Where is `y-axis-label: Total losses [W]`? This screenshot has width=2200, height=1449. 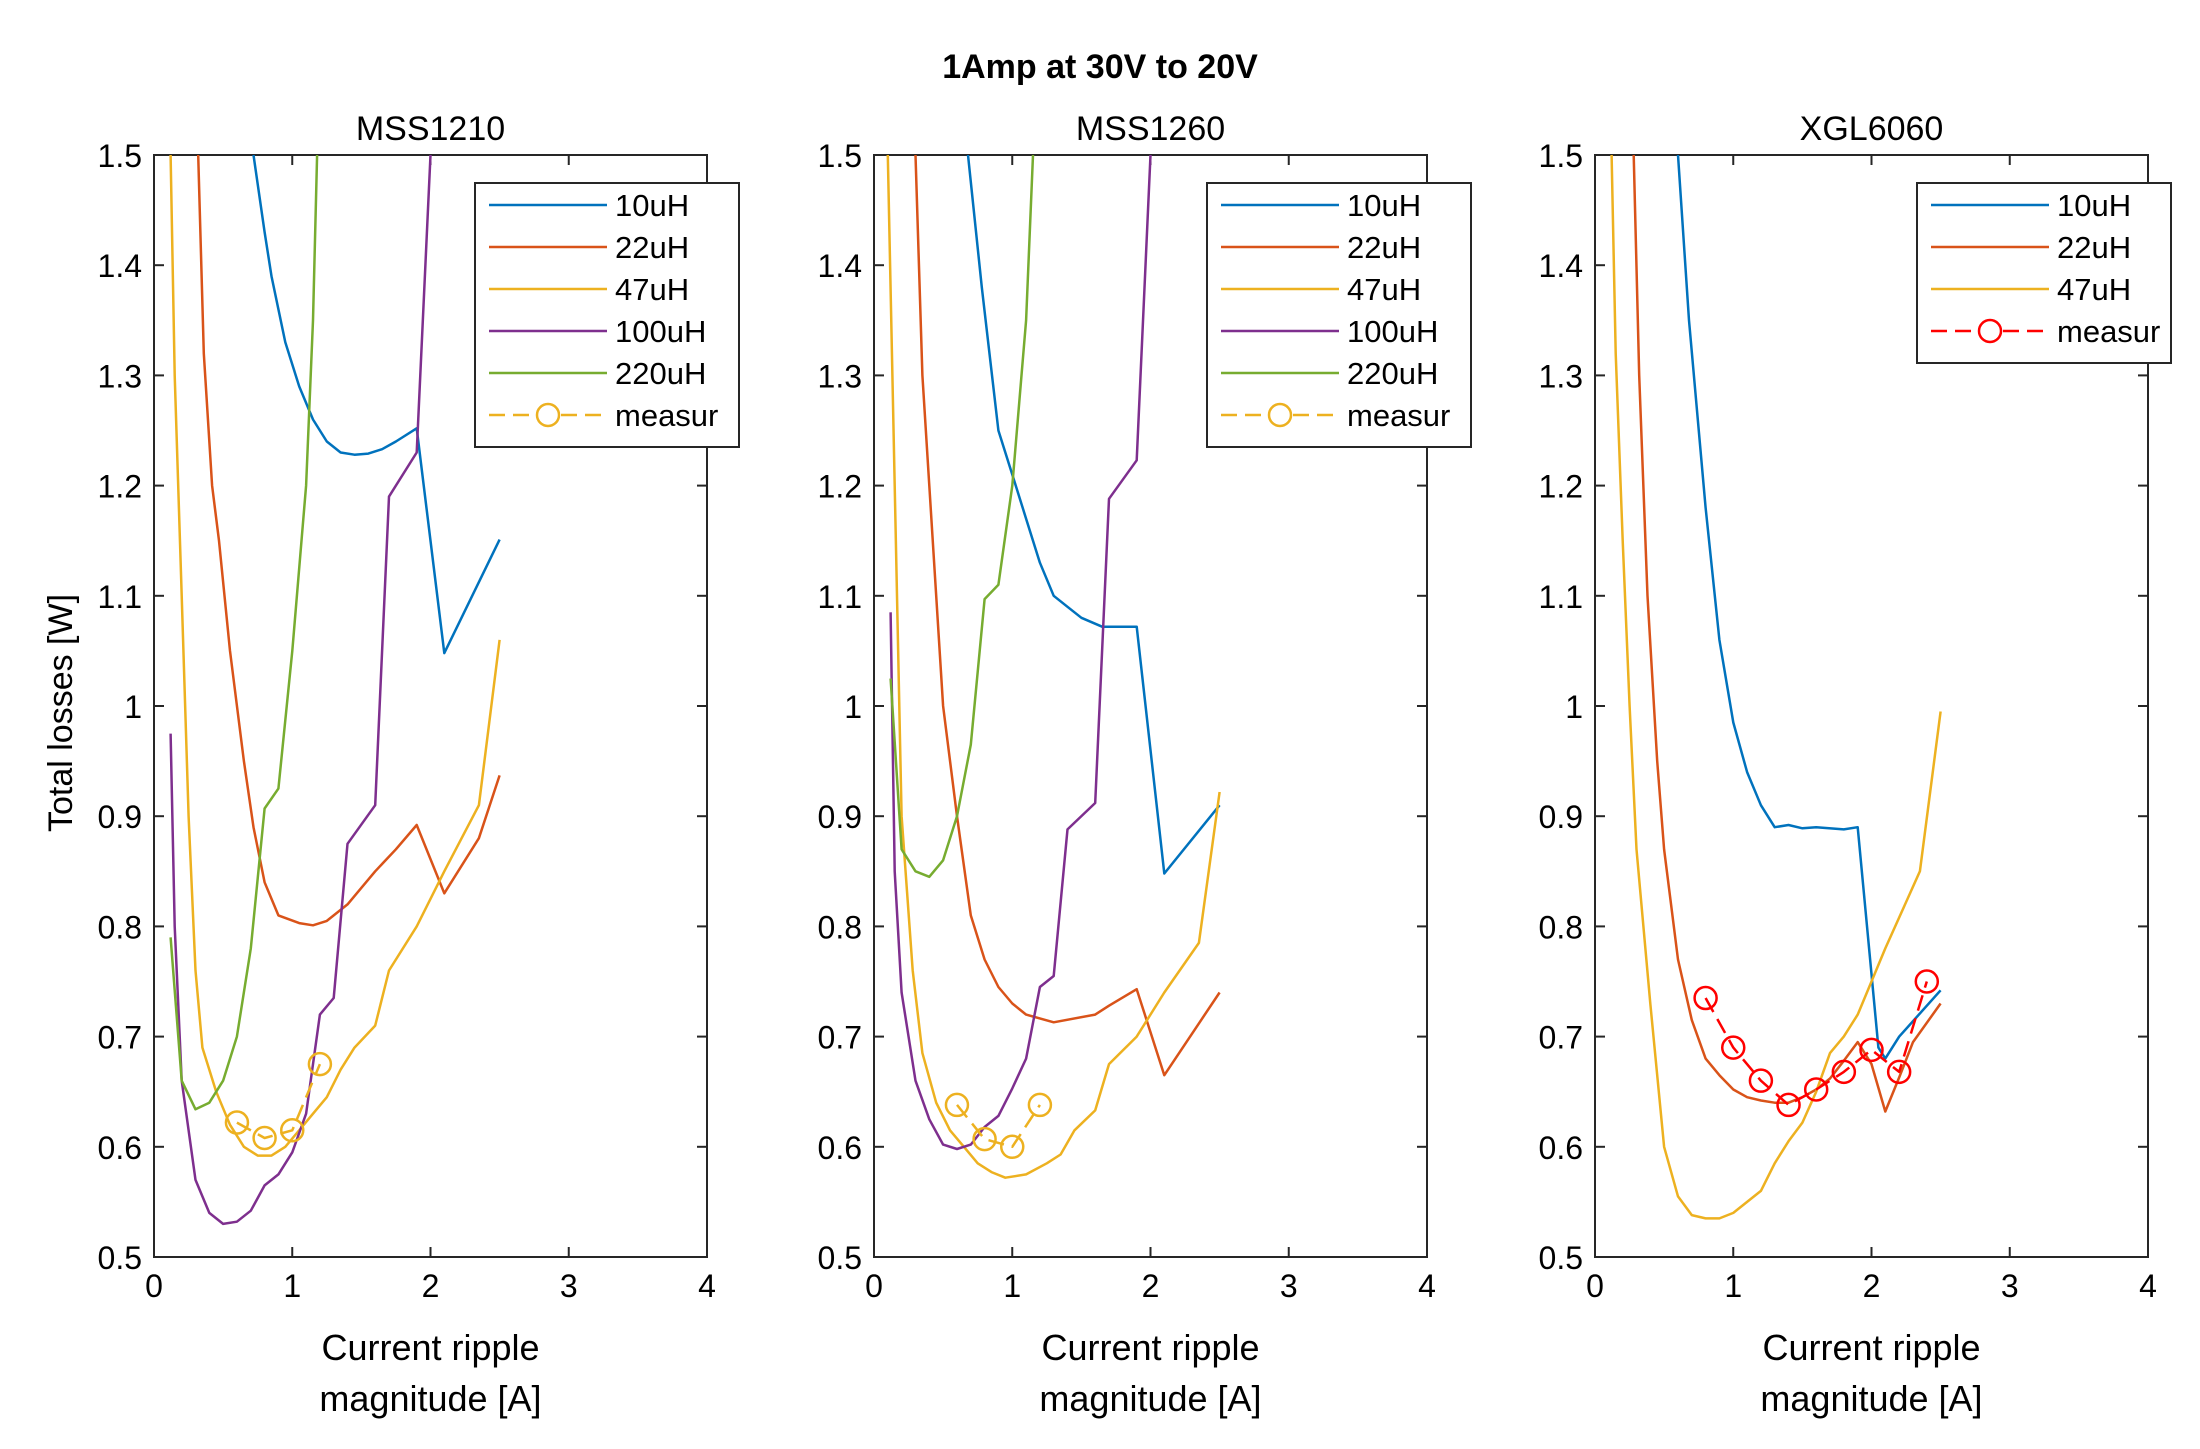 y-axis-label: Total losses [W] is located at coordinates (61, 713).